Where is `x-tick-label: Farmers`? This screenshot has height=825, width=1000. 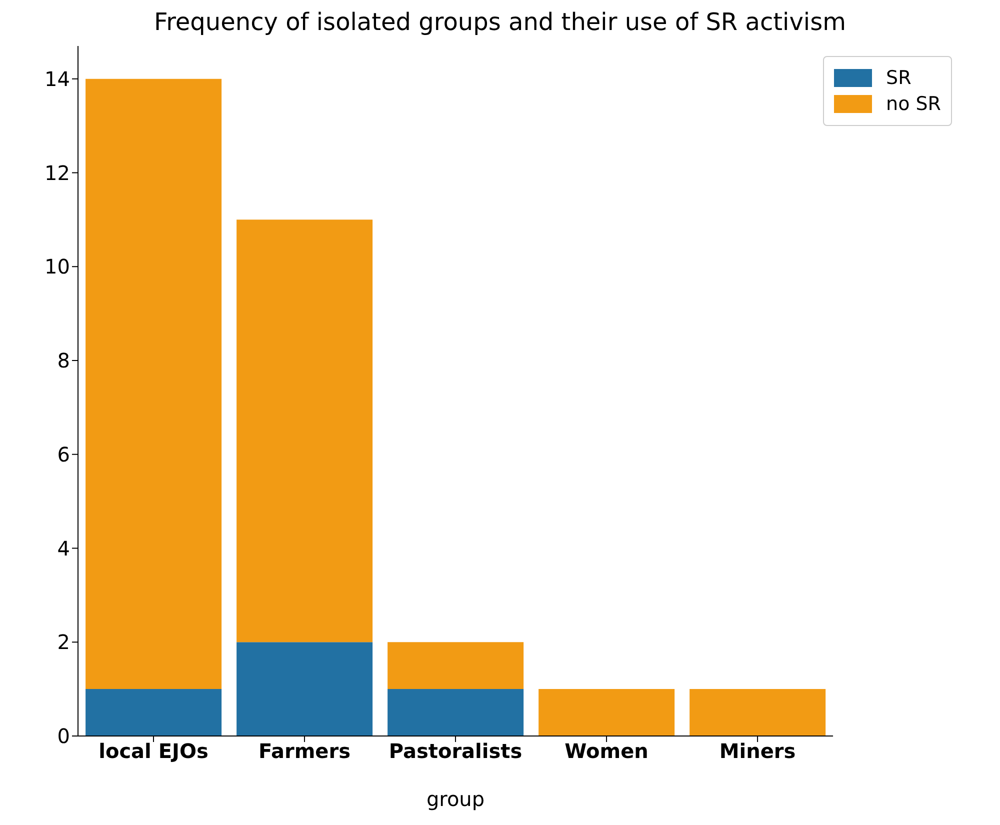 x-tick-label: Farmers is located at coordinates (304, 751).